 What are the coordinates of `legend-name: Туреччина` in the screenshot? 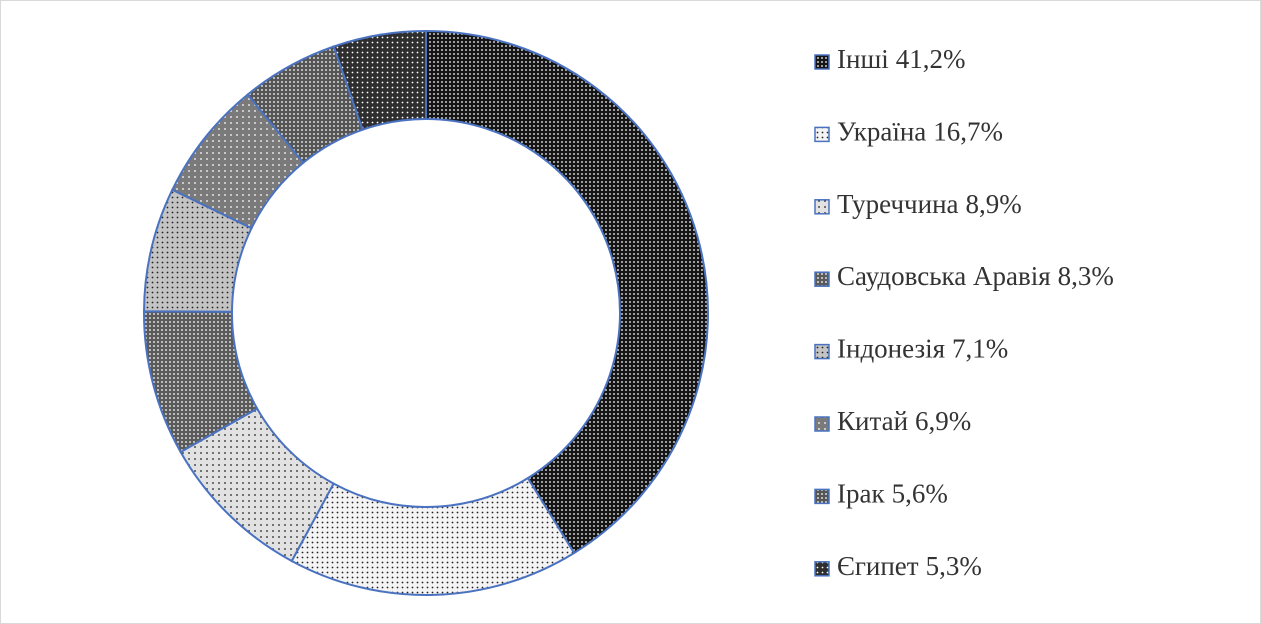 It's located at (898, 204).